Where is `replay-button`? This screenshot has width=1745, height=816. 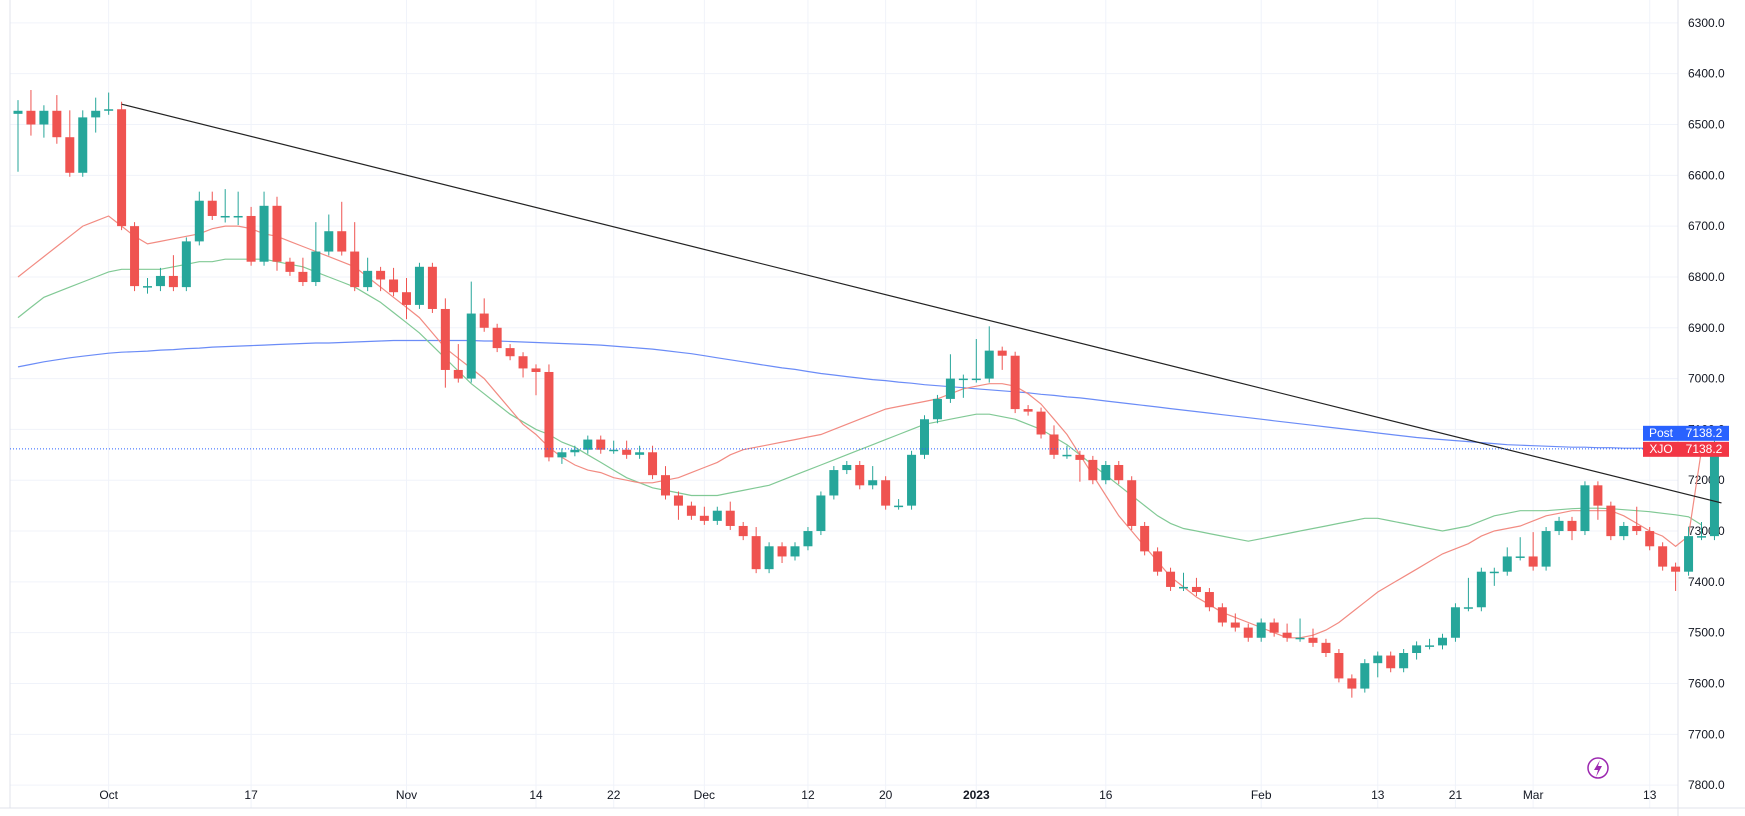 replay-button is located at coordinates (1598, 768).